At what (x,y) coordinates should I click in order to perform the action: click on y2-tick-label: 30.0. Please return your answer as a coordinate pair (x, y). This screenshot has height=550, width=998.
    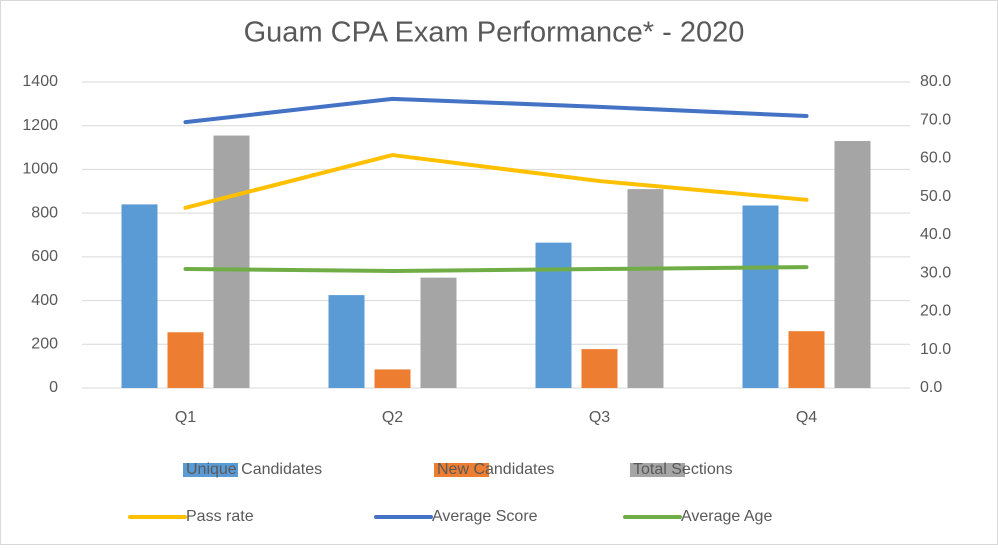
    Looking at the image, I should click on (935, 272).